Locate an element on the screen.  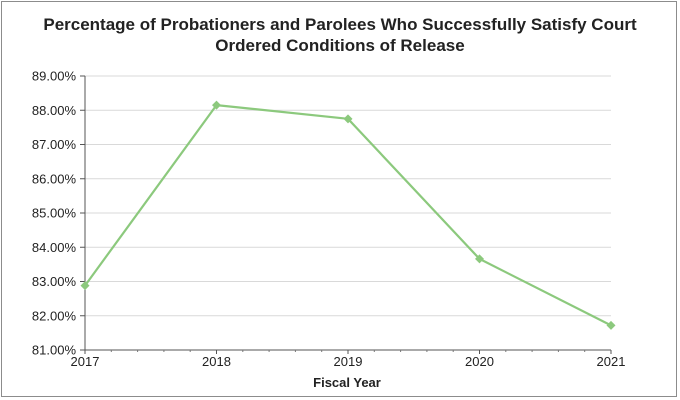
x-tick-label: 2020 is located at coordinates (479, 361).